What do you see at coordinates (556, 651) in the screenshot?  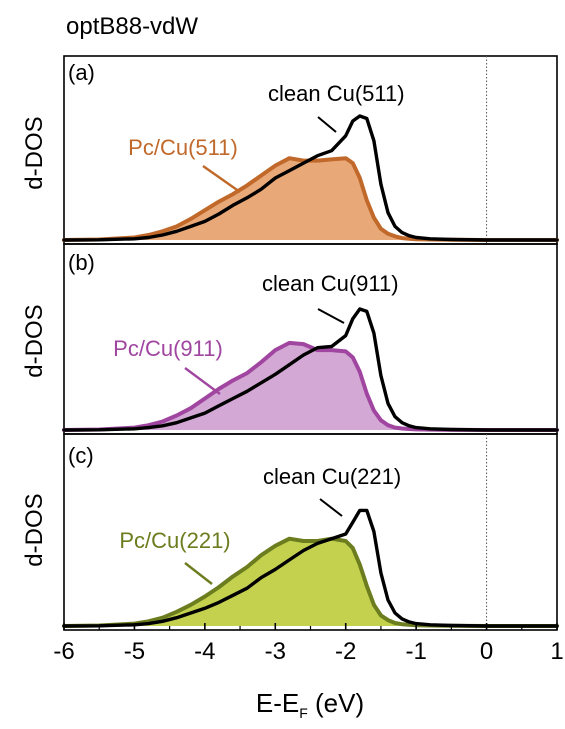 I see `x-tick-label: 1` at bounding box center [556, 651].